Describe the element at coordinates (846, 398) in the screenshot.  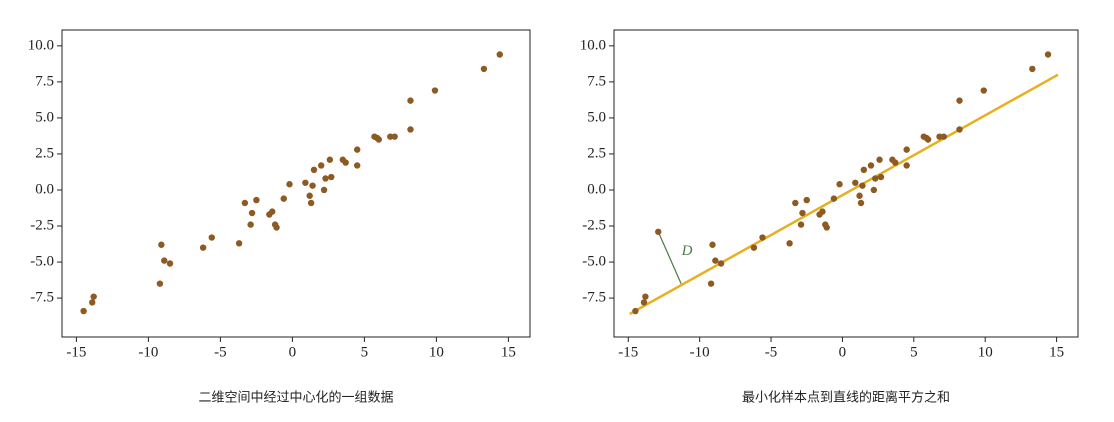
I see `caption: 最小化样本点到直线的距离平方之和` at that location.